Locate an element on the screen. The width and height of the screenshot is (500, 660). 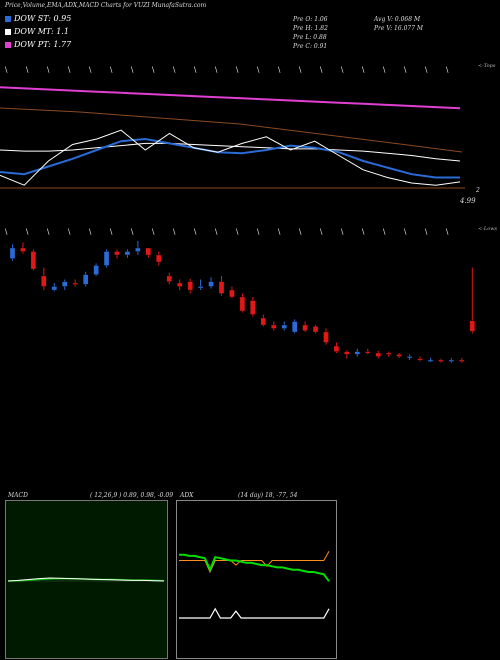
adx-params: (14 day) 18, -77, 54 is located at coordinates (268, 495).